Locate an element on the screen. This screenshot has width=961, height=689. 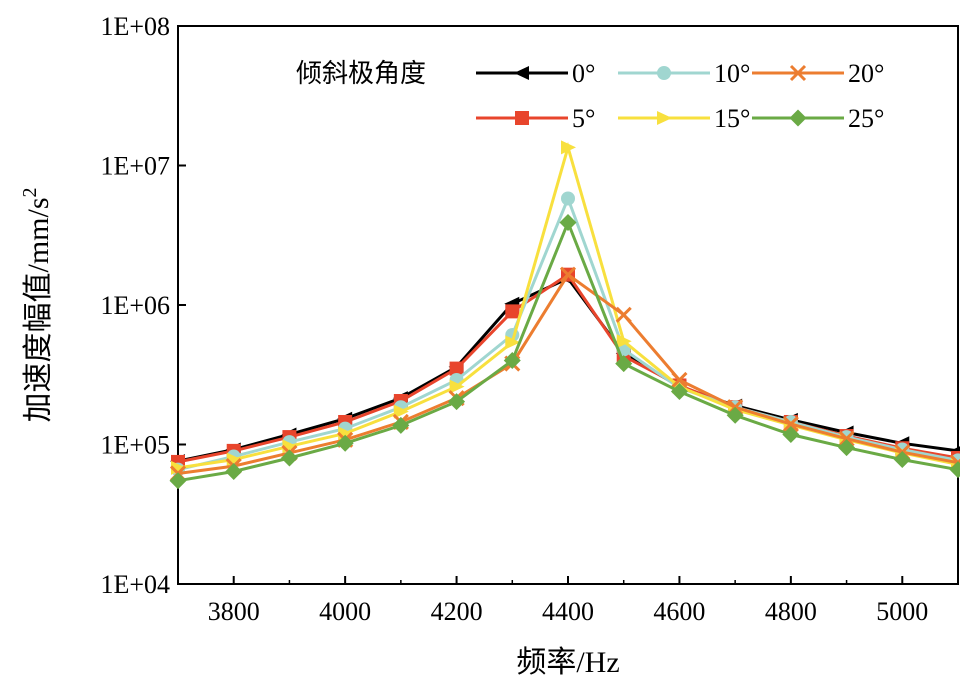
y-axis-title-main: 加速度幅值/mm/s is located at coordinates (38, 309).